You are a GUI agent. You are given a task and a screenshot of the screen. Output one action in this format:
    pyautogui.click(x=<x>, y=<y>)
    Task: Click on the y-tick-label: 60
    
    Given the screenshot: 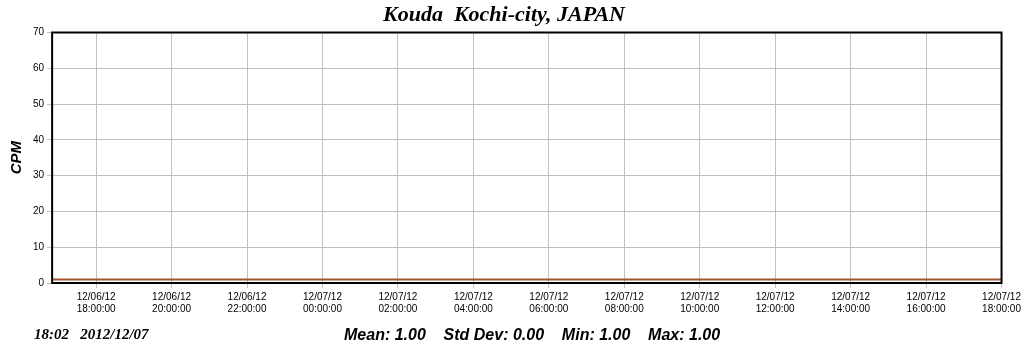 What is the action you would take?
    pyautogui.click(x=39, y=67)
    